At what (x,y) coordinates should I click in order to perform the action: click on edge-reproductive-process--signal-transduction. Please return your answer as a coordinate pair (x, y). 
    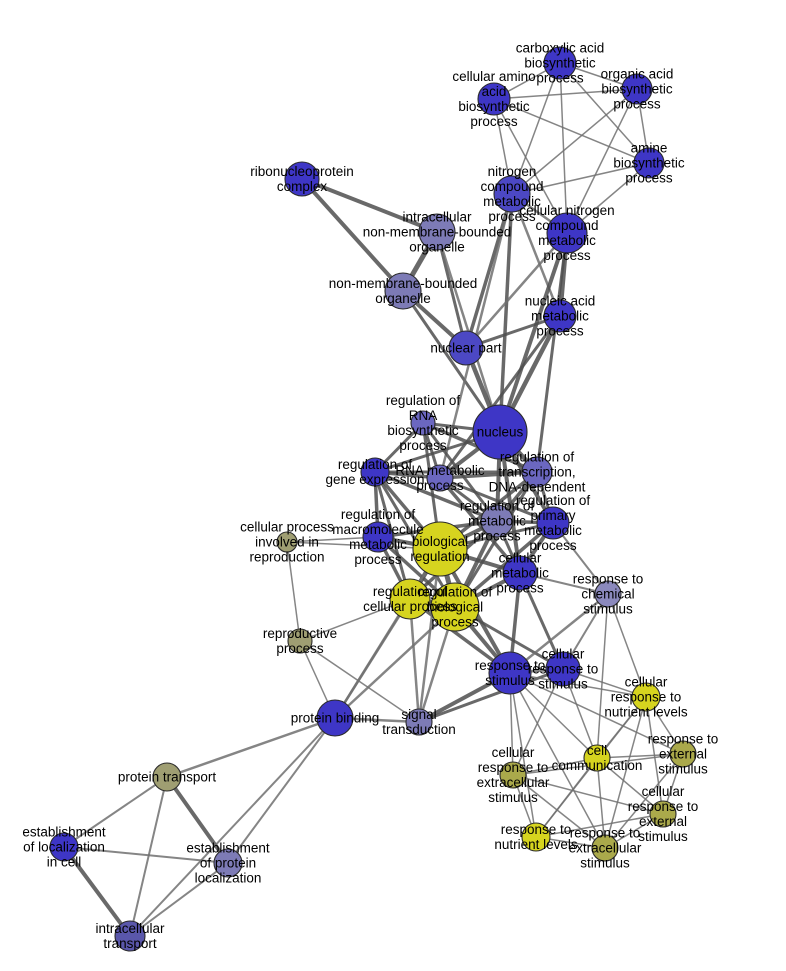
    Looking at the image, I should click on (359, 681).